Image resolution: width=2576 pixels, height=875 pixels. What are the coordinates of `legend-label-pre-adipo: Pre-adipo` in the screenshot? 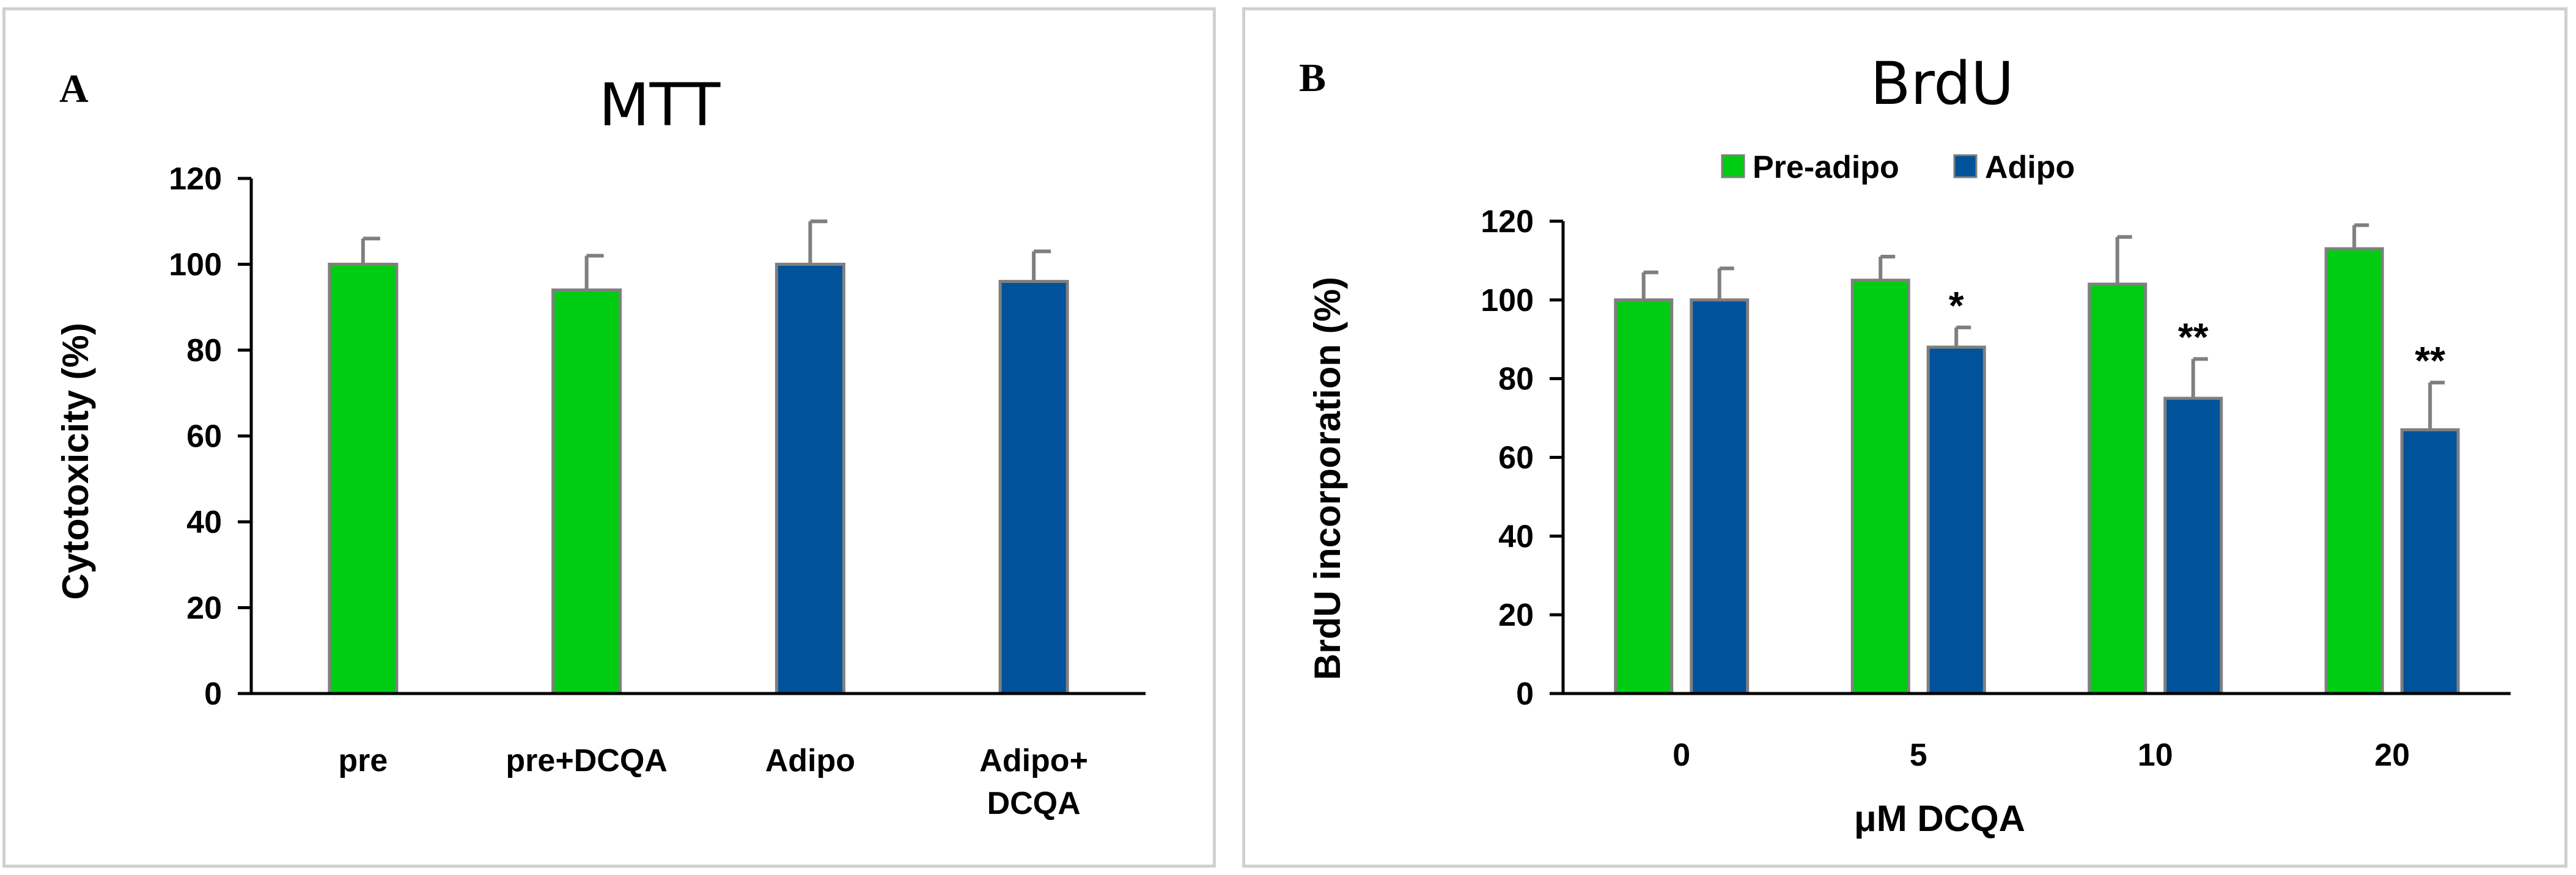 It's located at (1826, 167).